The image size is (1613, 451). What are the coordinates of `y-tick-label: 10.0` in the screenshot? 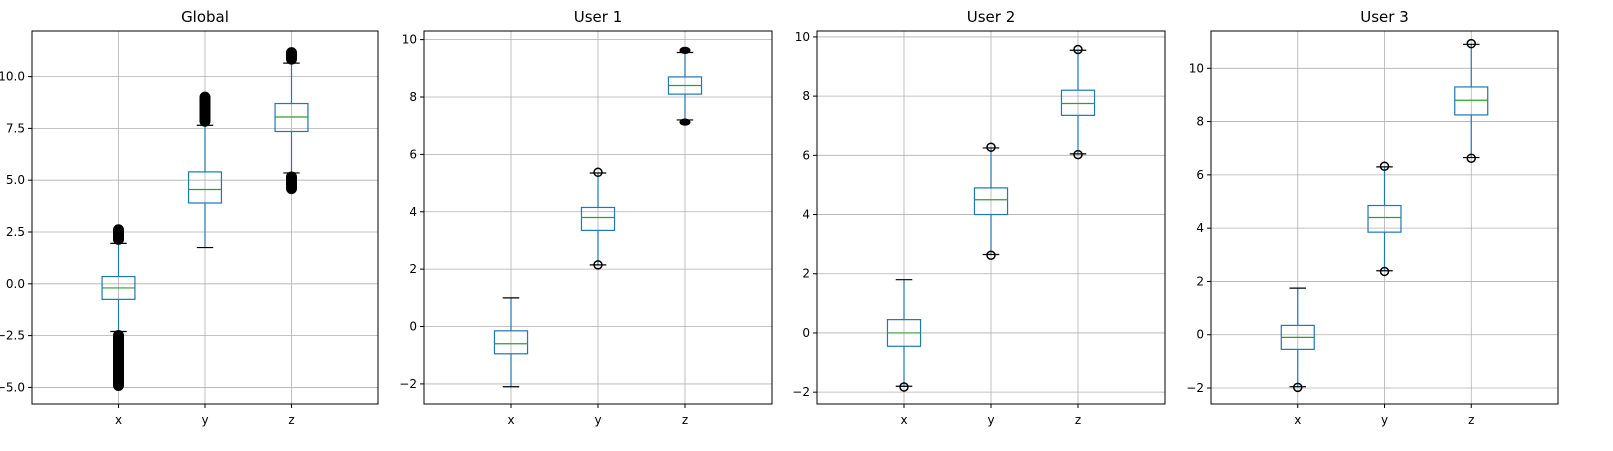 It's located at (12, 77).